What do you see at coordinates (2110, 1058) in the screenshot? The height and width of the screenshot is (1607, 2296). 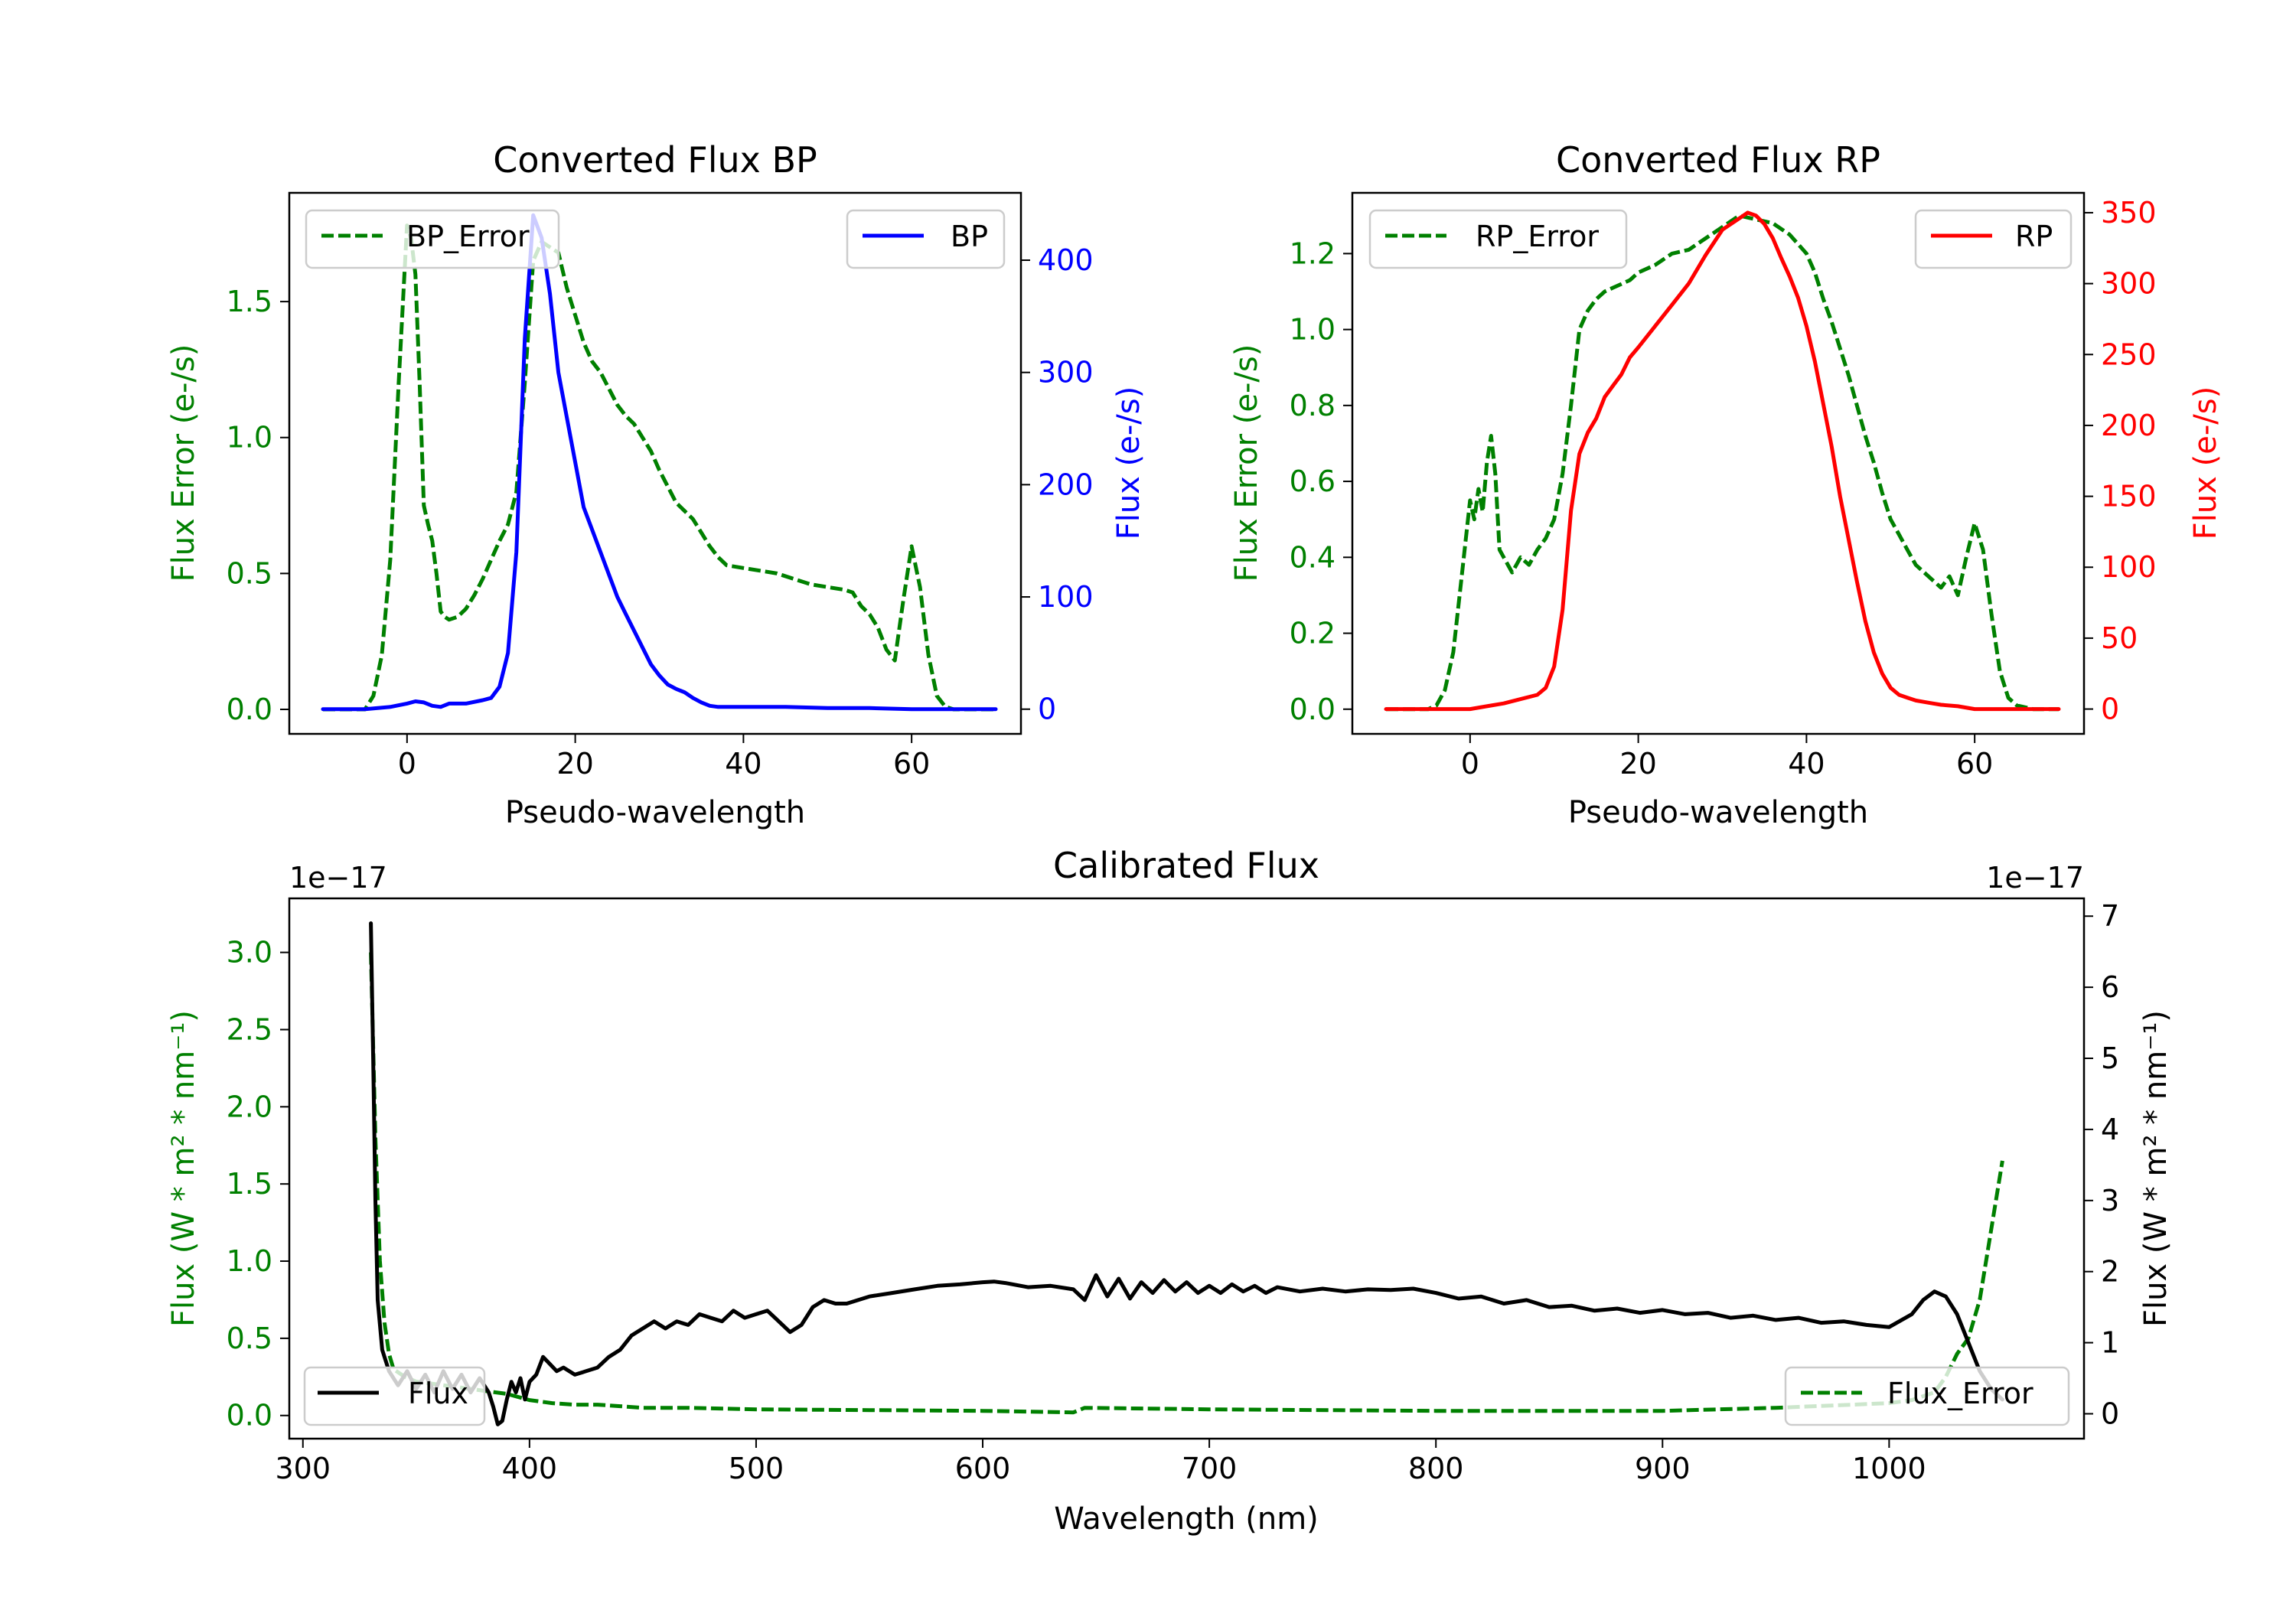 I see `y-right-tick-label: 5` at bounding box center [2110, 1058].